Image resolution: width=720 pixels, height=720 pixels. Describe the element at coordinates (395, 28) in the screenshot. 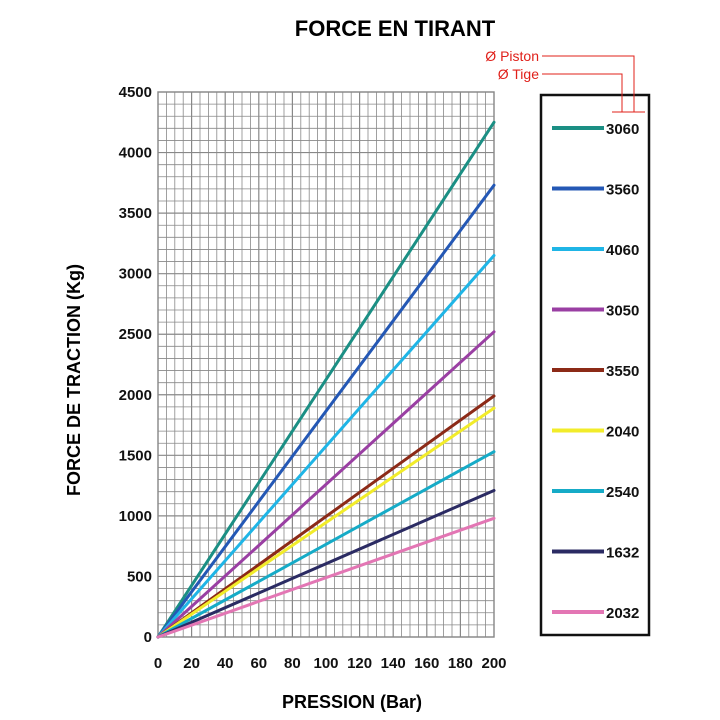

I see `chart-title: FORCE EN TIRANT` at that location.